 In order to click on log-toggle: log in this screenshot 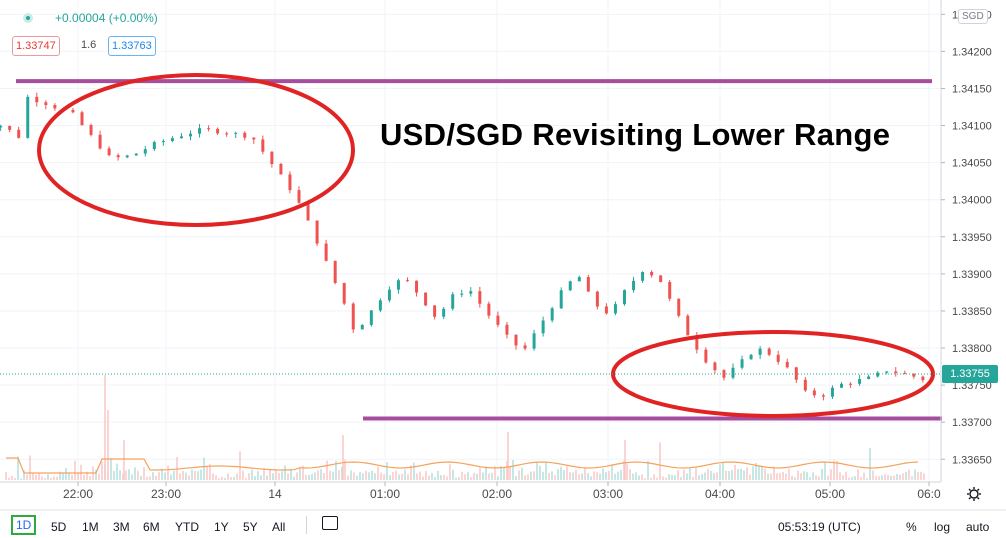, I will do `click(942, 527)`.